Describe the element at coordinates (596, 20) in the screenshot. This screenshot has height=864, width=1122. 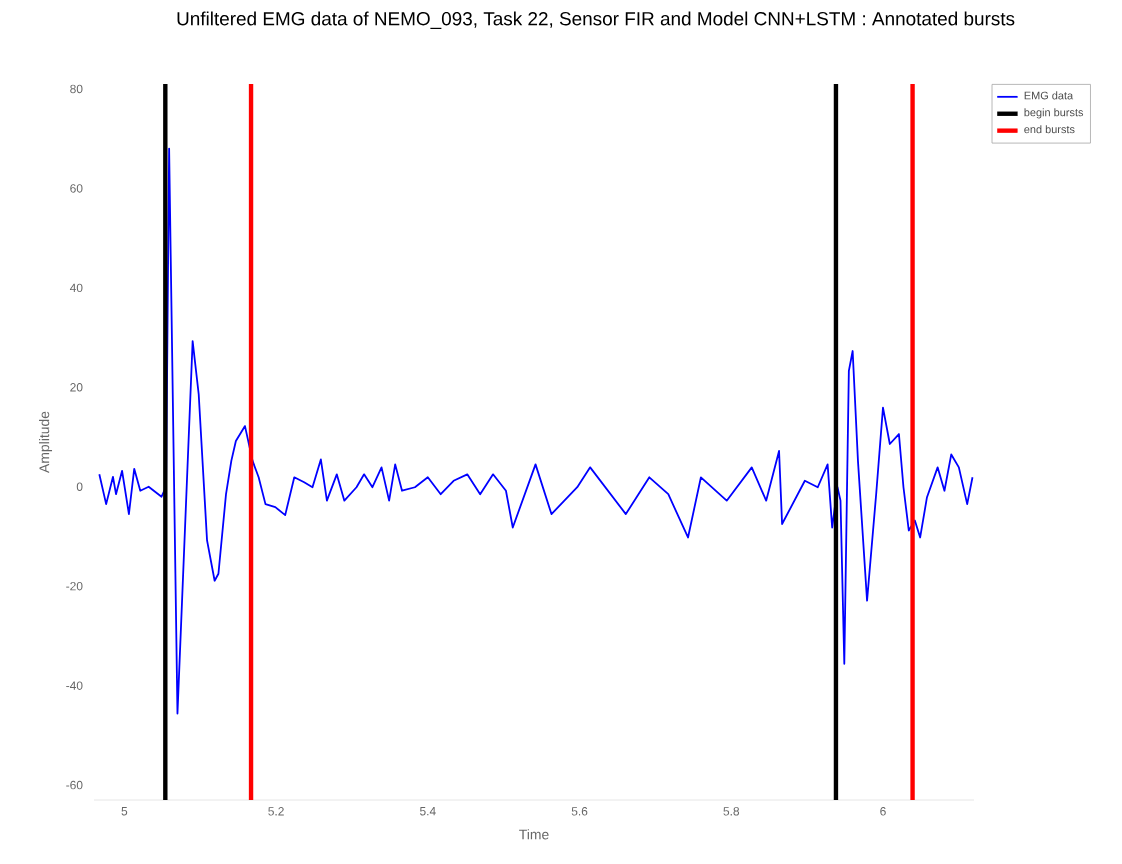
I see `chart-title: Unfiltered EMG data of NEMO_093, Task 22, Sensor FIR and Model CNN+LSTM : Annotated bursts` at that location.